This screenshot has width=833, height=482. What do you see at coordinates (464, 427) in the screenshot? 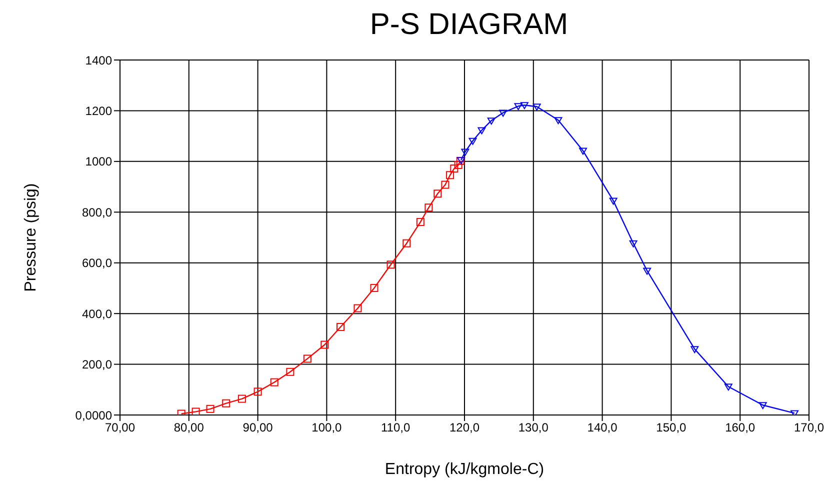
I see `x-tick-label: 120,0` at bounding box center [464, 427].